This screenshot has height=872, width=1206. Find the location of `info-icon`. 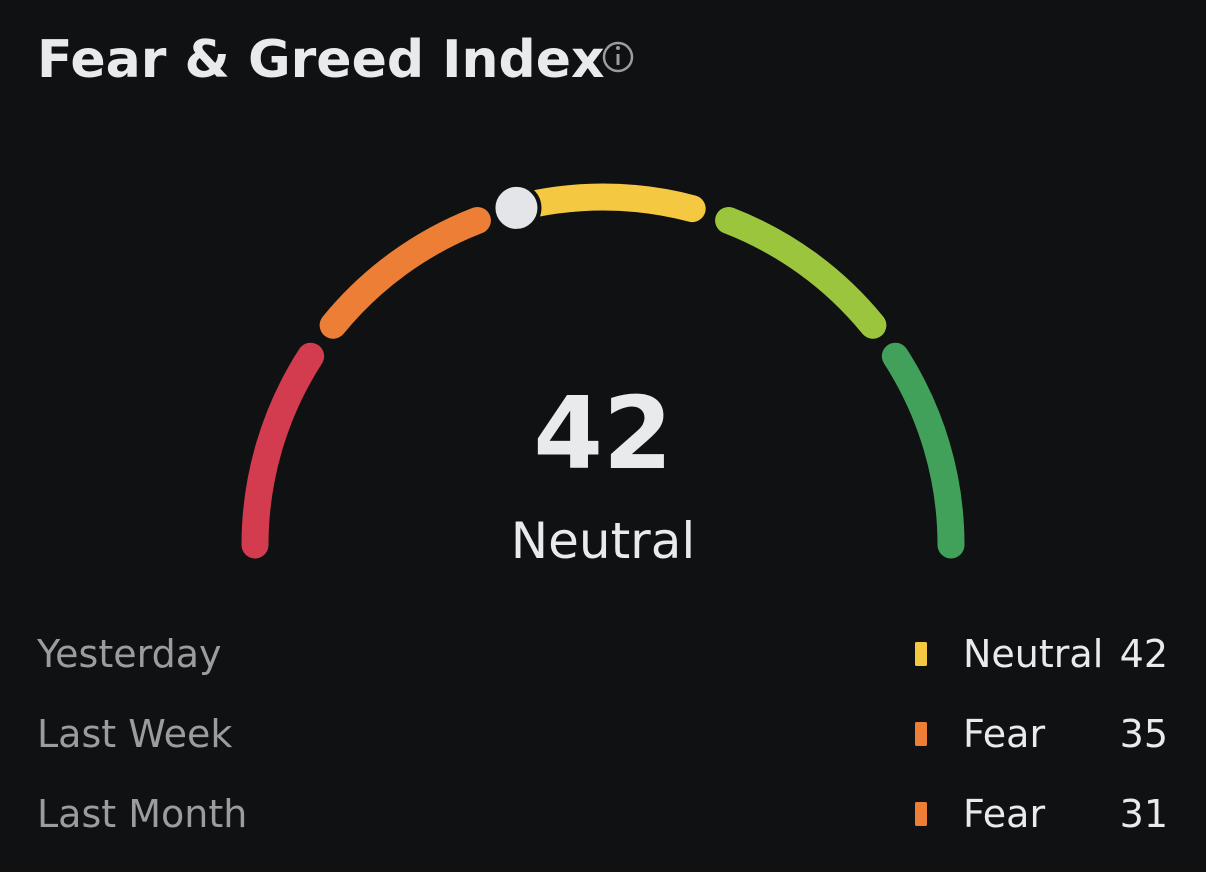

info-icon is located at coordinates (618, 57).